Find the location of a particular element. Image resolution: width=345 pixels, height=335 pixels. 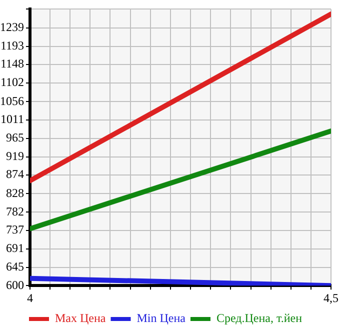

x-tick-label: 4,5 is located at coordinates (331, 297).